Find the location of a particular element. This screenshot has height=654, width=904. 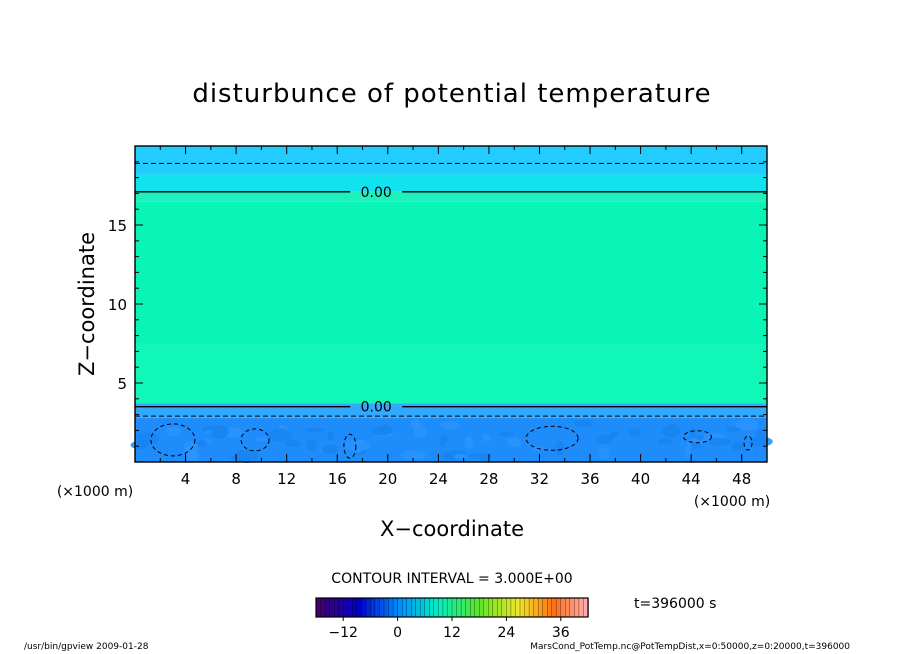

x-tick-label: 24 is located at coordinates (438, 479).